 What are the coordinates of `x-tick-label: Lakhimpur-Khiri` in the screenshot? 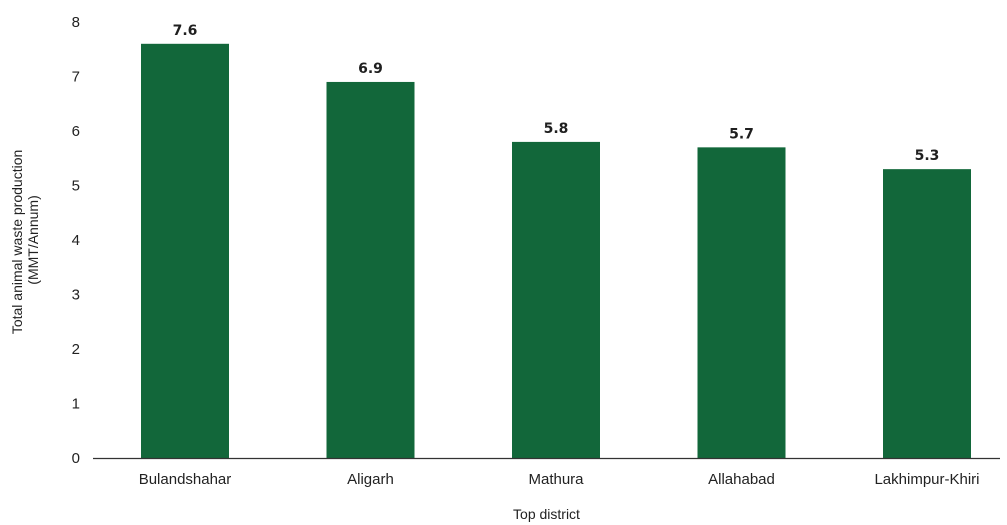 It's located at (926, 479).